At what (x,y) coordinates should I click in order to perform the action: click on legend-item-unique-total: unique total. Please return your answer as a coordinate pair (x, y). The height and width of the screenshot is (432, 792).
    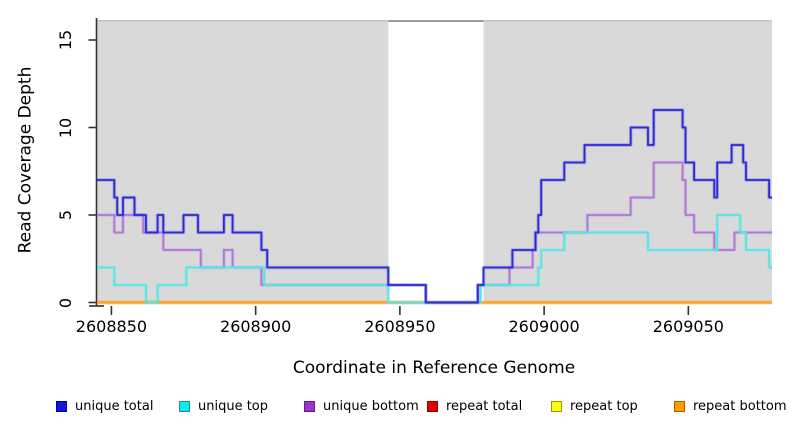
    Looking at the image, I should click on (104, 406).